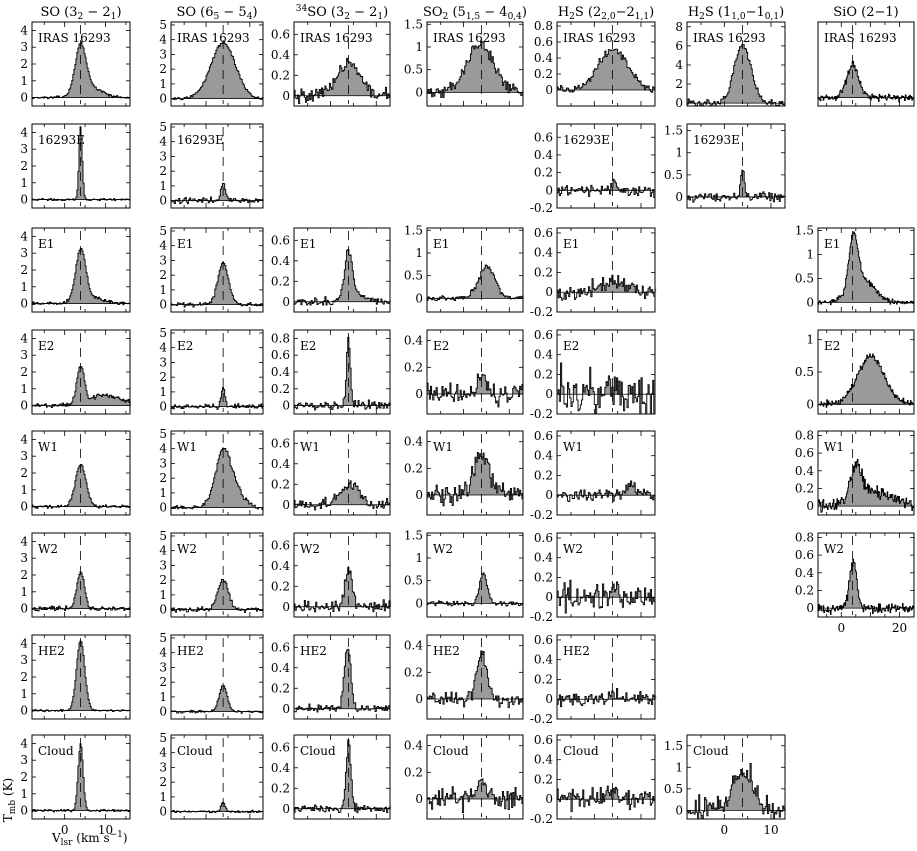 This screenshot has height=851, width=917. I want to click on y-axis-title-part: T, so click(8, 818).